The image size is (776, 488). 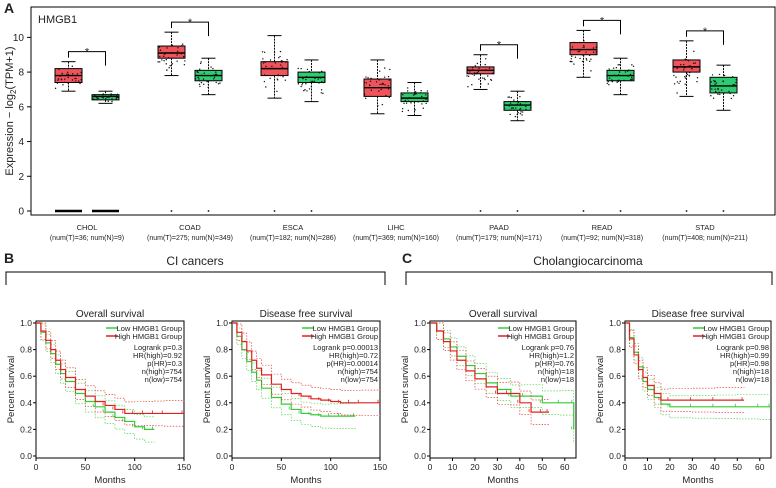 I want to click on panel-c-bracket, so click(x=589, y=278).